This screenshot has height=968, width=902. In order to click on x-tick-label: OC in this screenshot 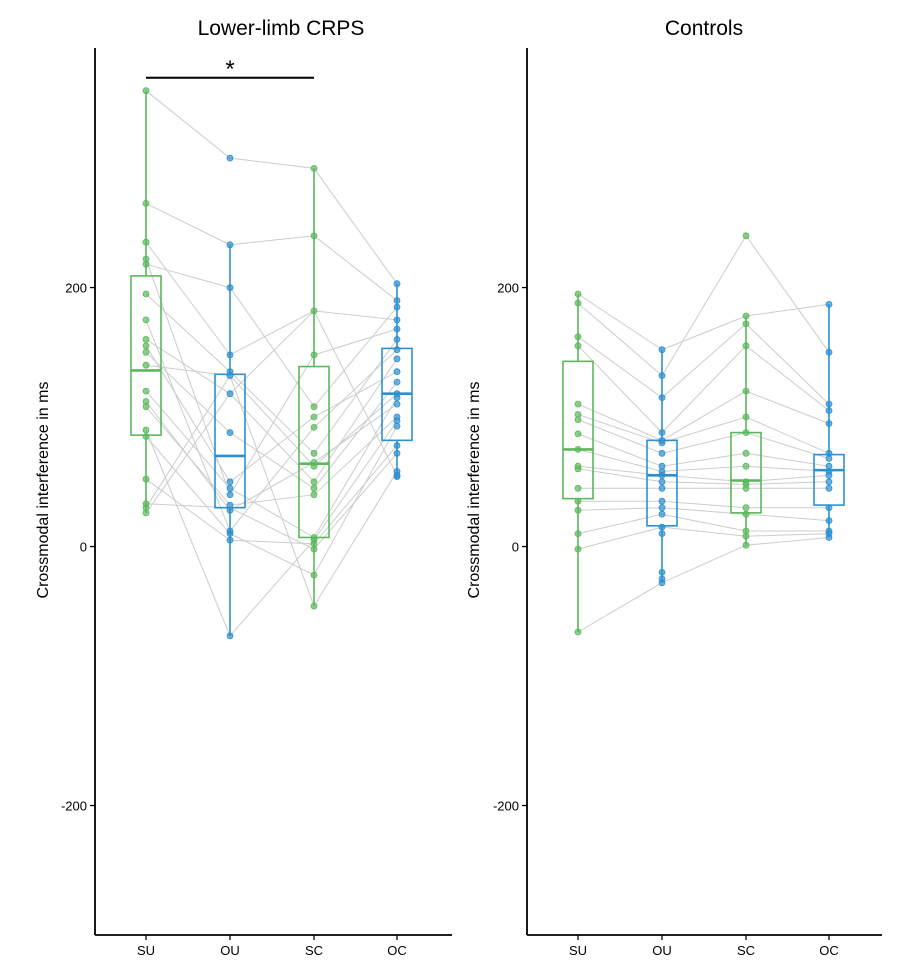, I will do `click(397, 950)`.